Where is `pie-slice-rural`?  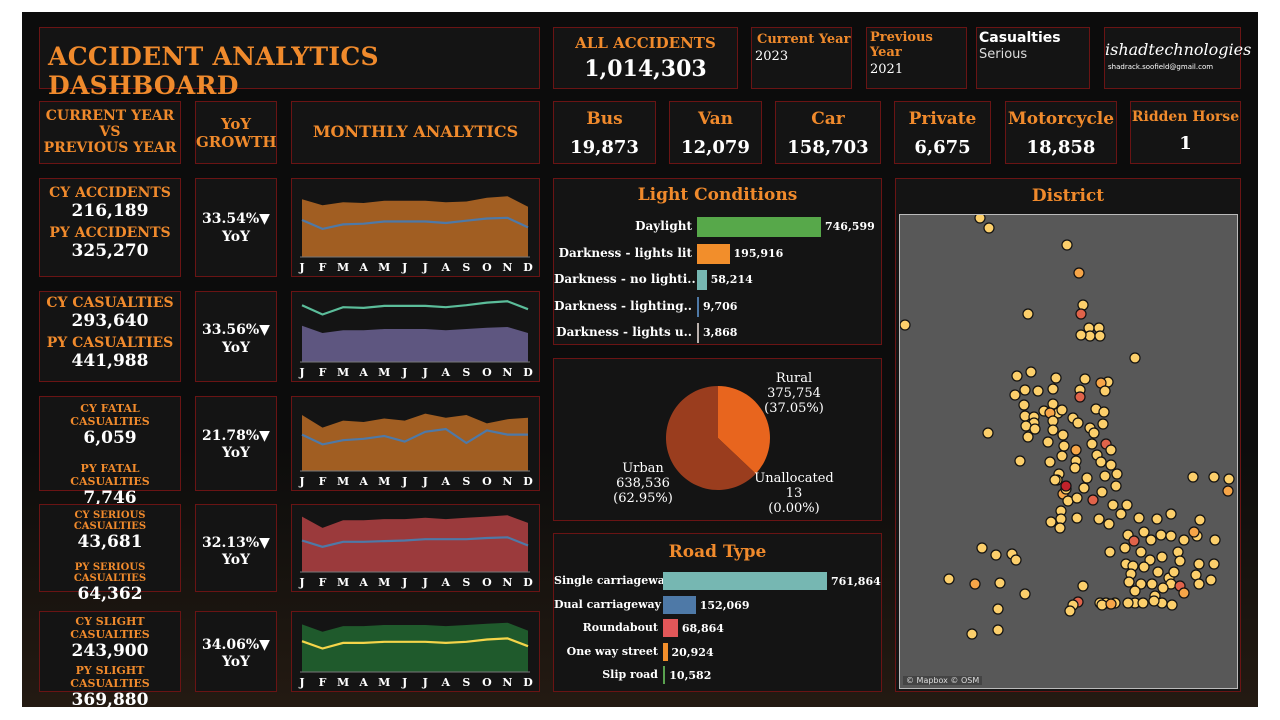
pie-slice-rural is located at coordinates (744, 430).